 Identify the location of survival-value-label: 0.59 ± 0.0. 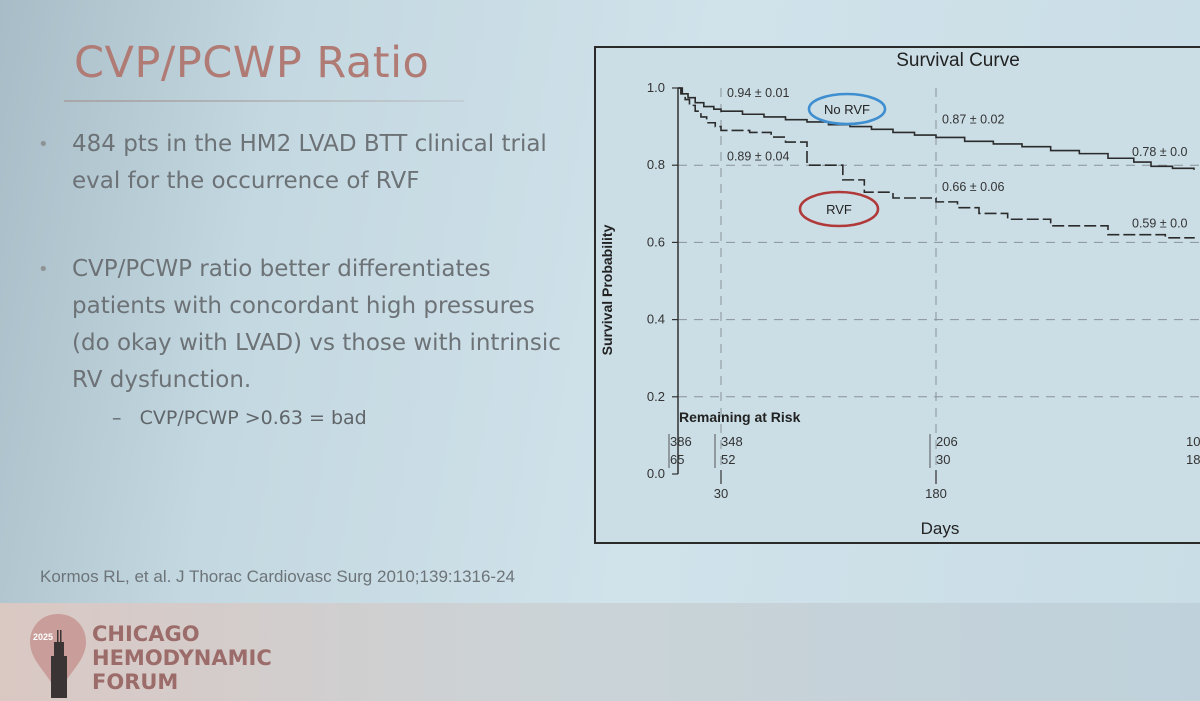
(1160, 224).